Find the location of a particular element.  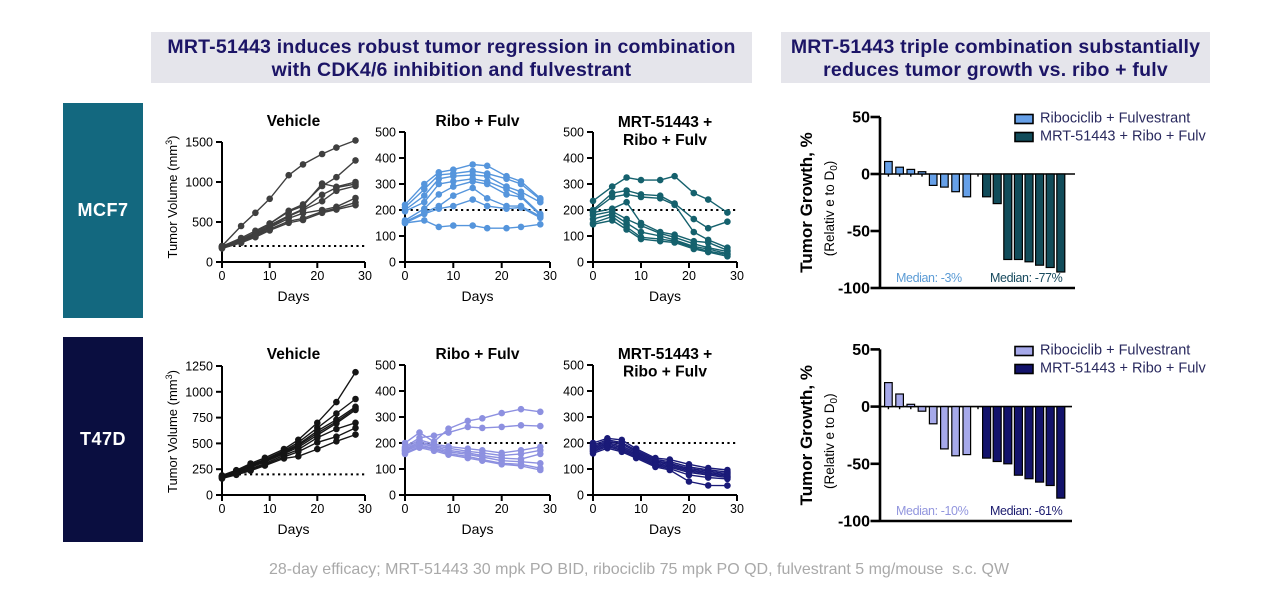

svg-text: Median: -77% is located at coordinates (1026, 278).